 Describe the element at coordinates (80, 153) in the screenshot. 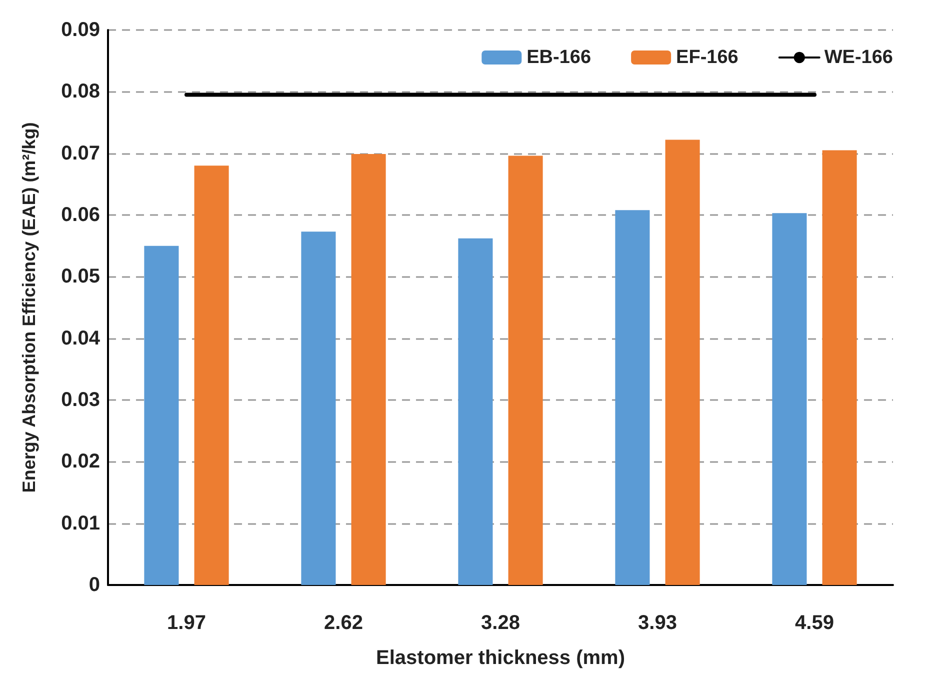

I see `y-tick-label: 0.07` at that location.